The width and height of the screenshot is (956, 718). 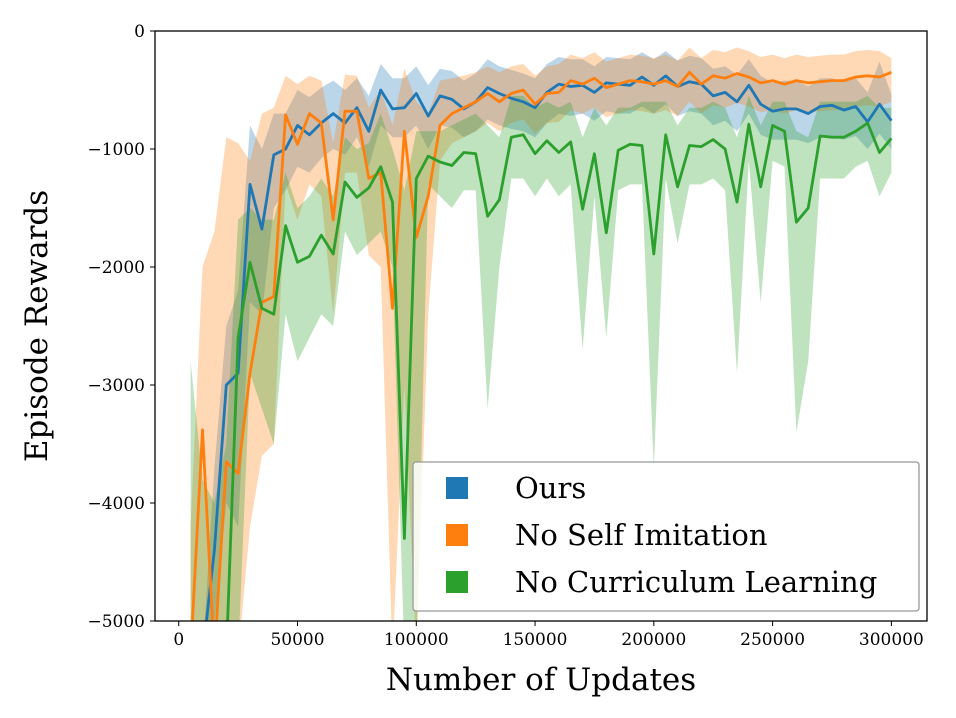 I want to click on y-tick-label: −2000, so click(x=116, y=268).